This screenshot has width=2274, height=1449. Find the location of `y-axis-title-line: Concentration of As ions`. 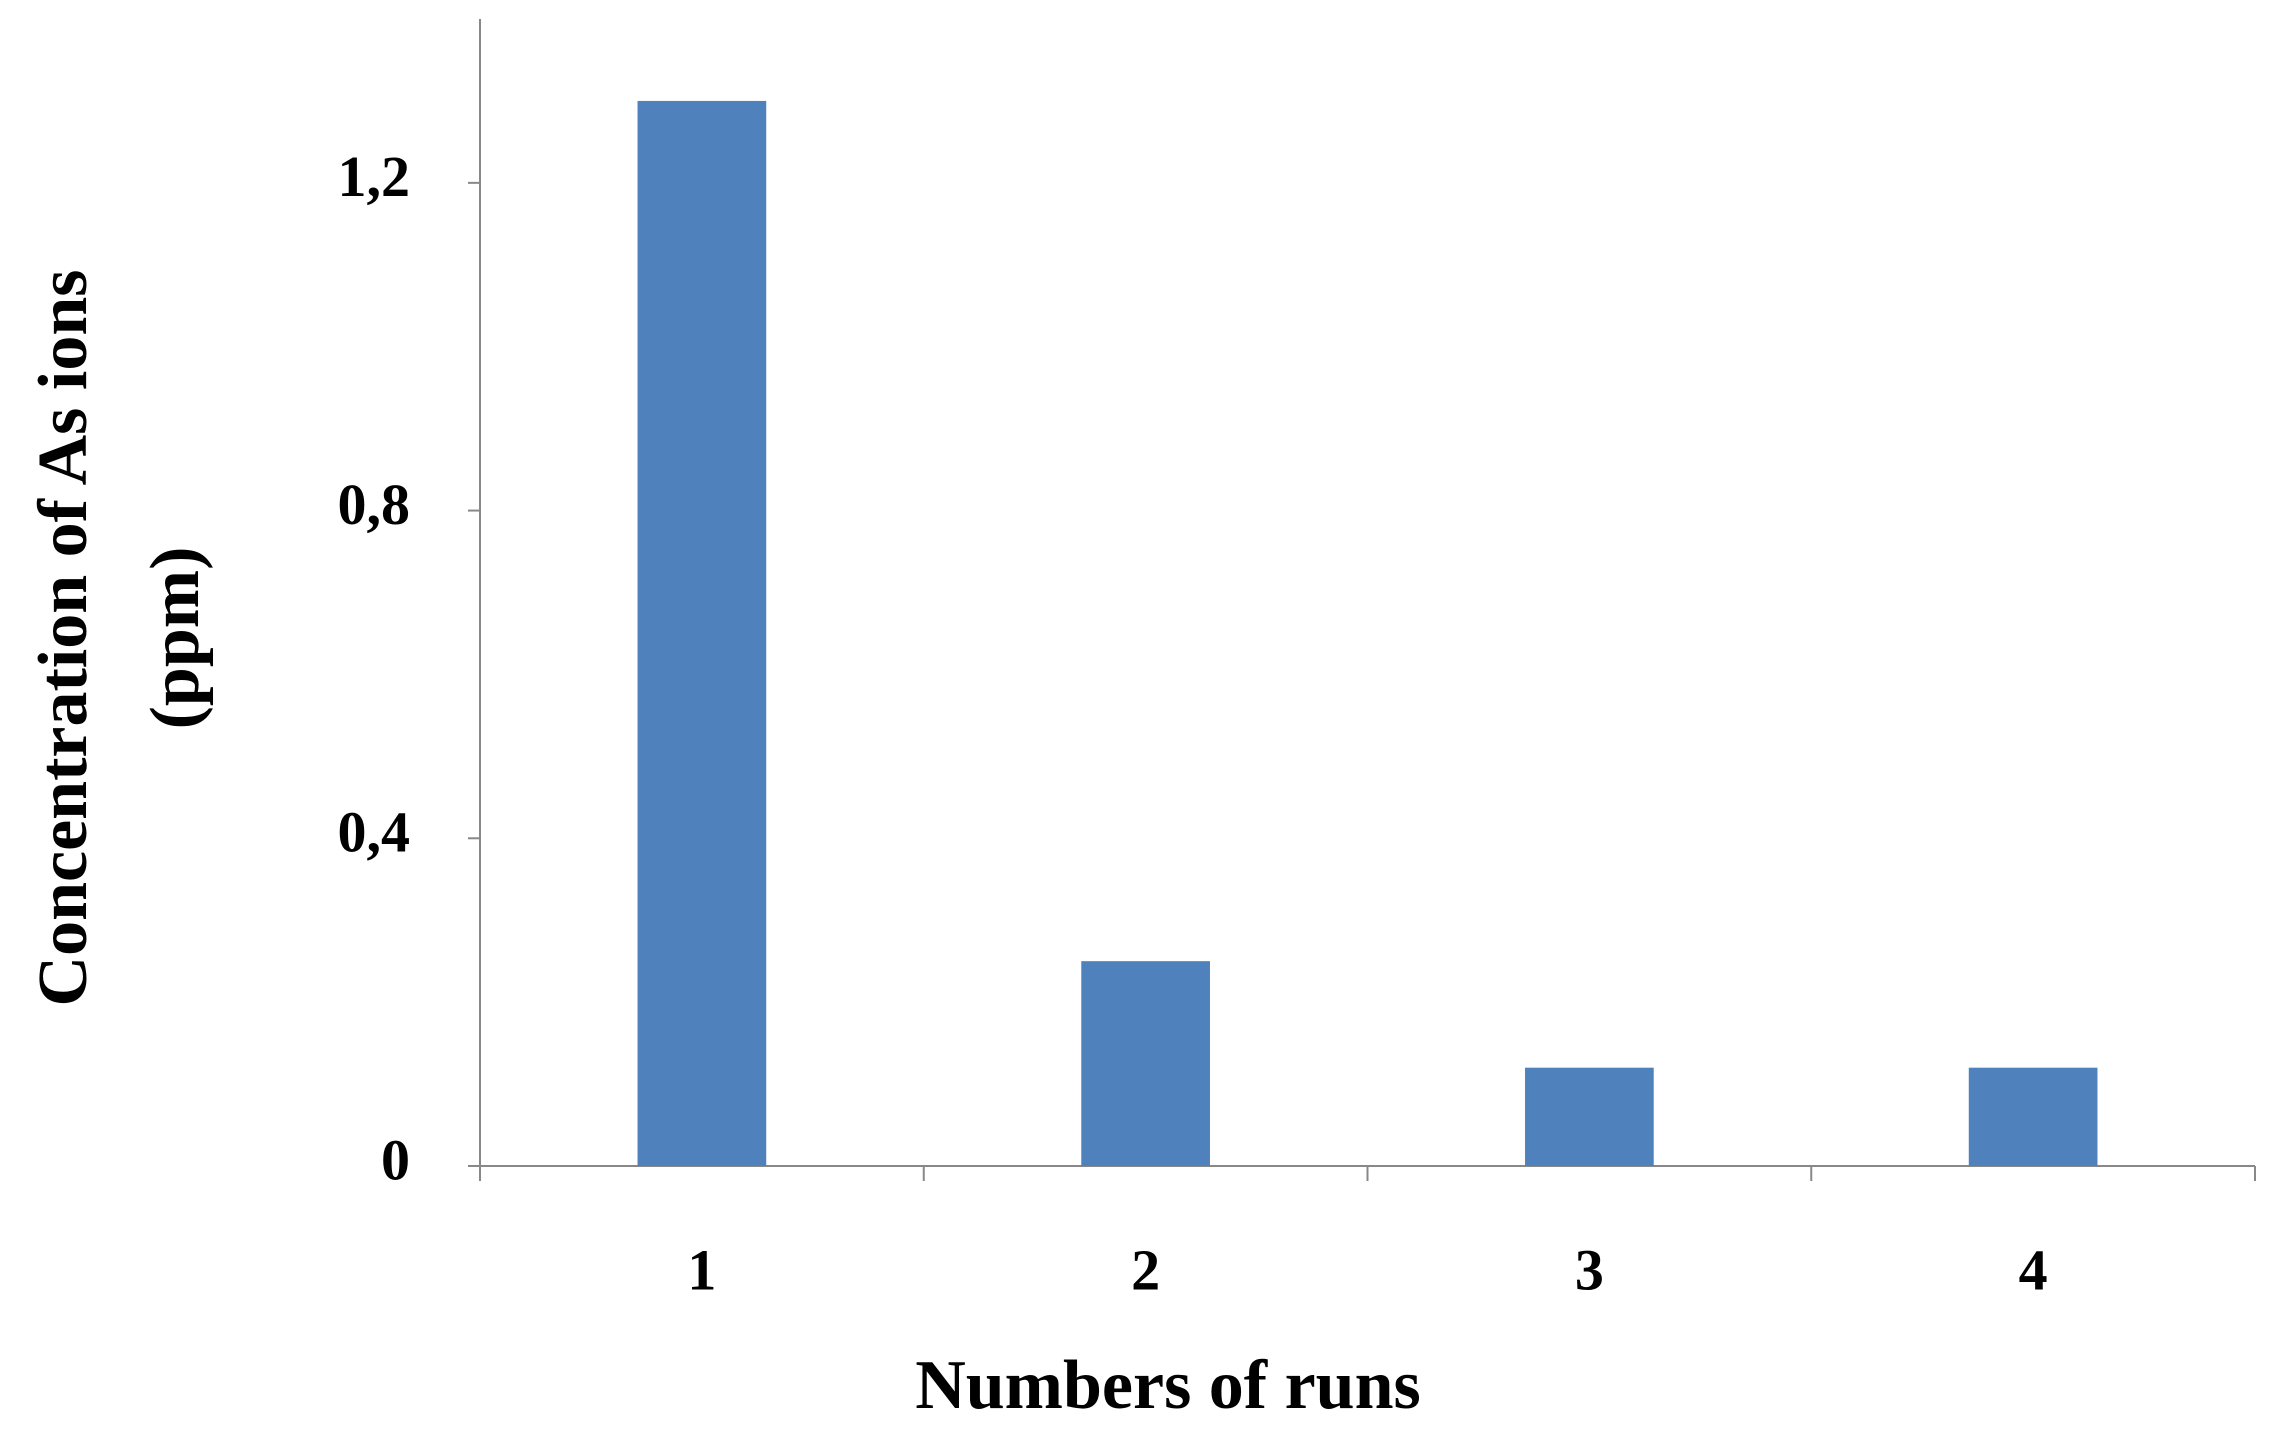

y-axis-title-line: Concentration of As ions is located at coordinates (63, 638).